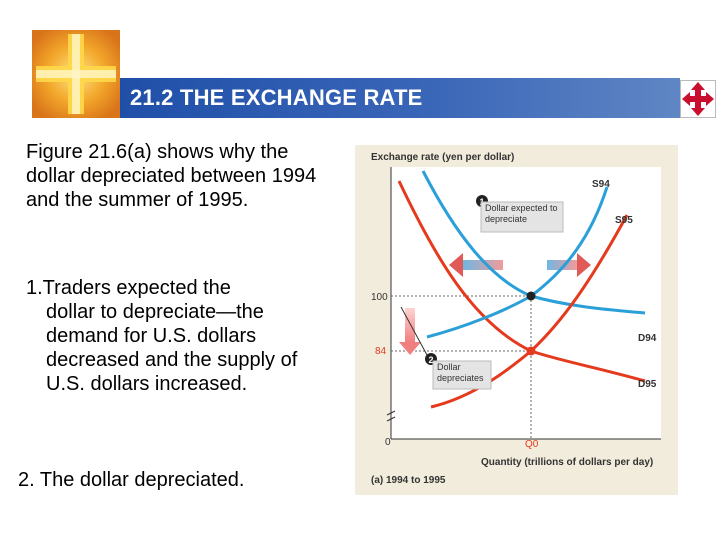 This screenshot has height=540, width=720. I want to click on annotation-2-box, so click(462, 375).